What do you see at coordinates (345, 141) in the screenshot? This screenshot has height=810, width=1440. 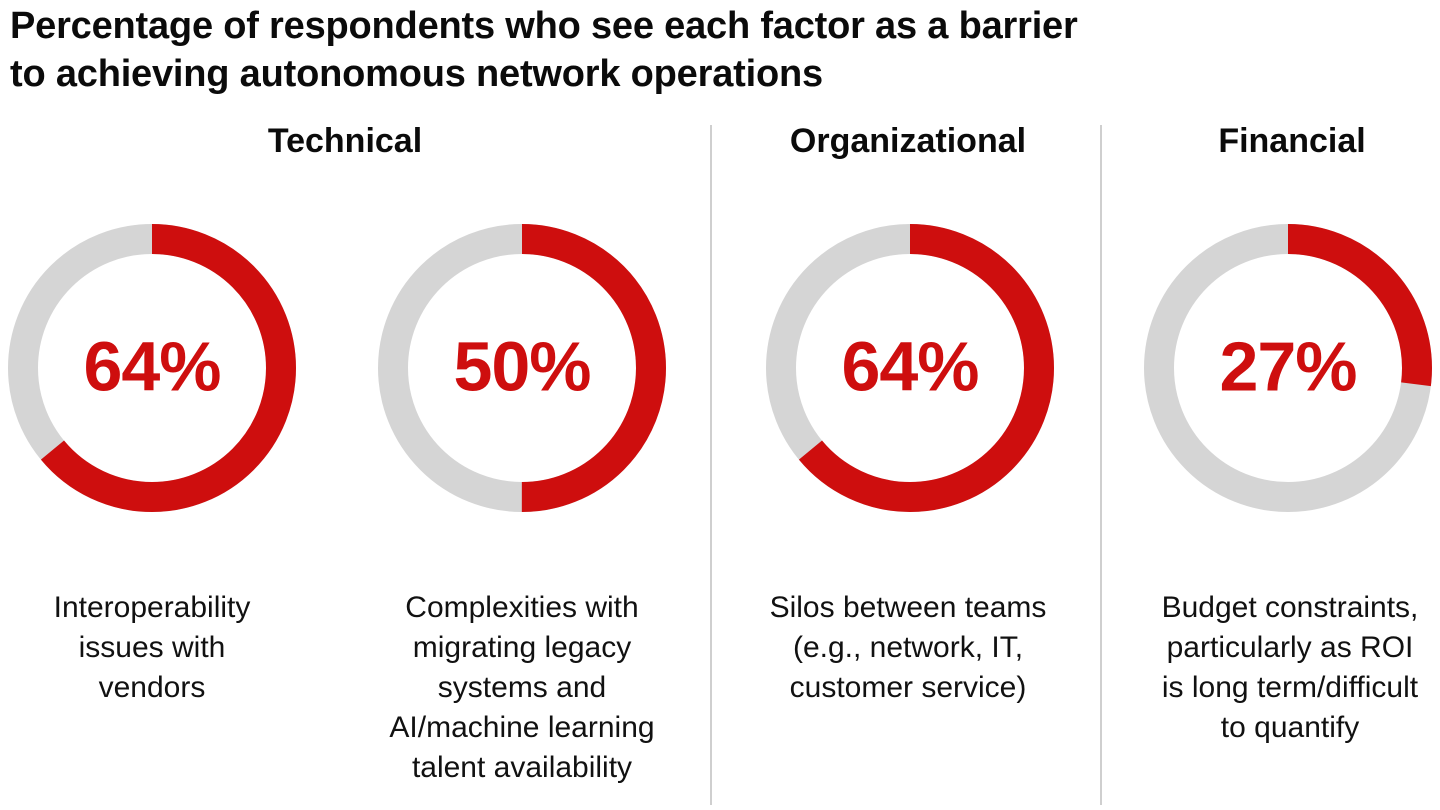 I see `group-header-technical: Technical` at bounding box center [345, 141].